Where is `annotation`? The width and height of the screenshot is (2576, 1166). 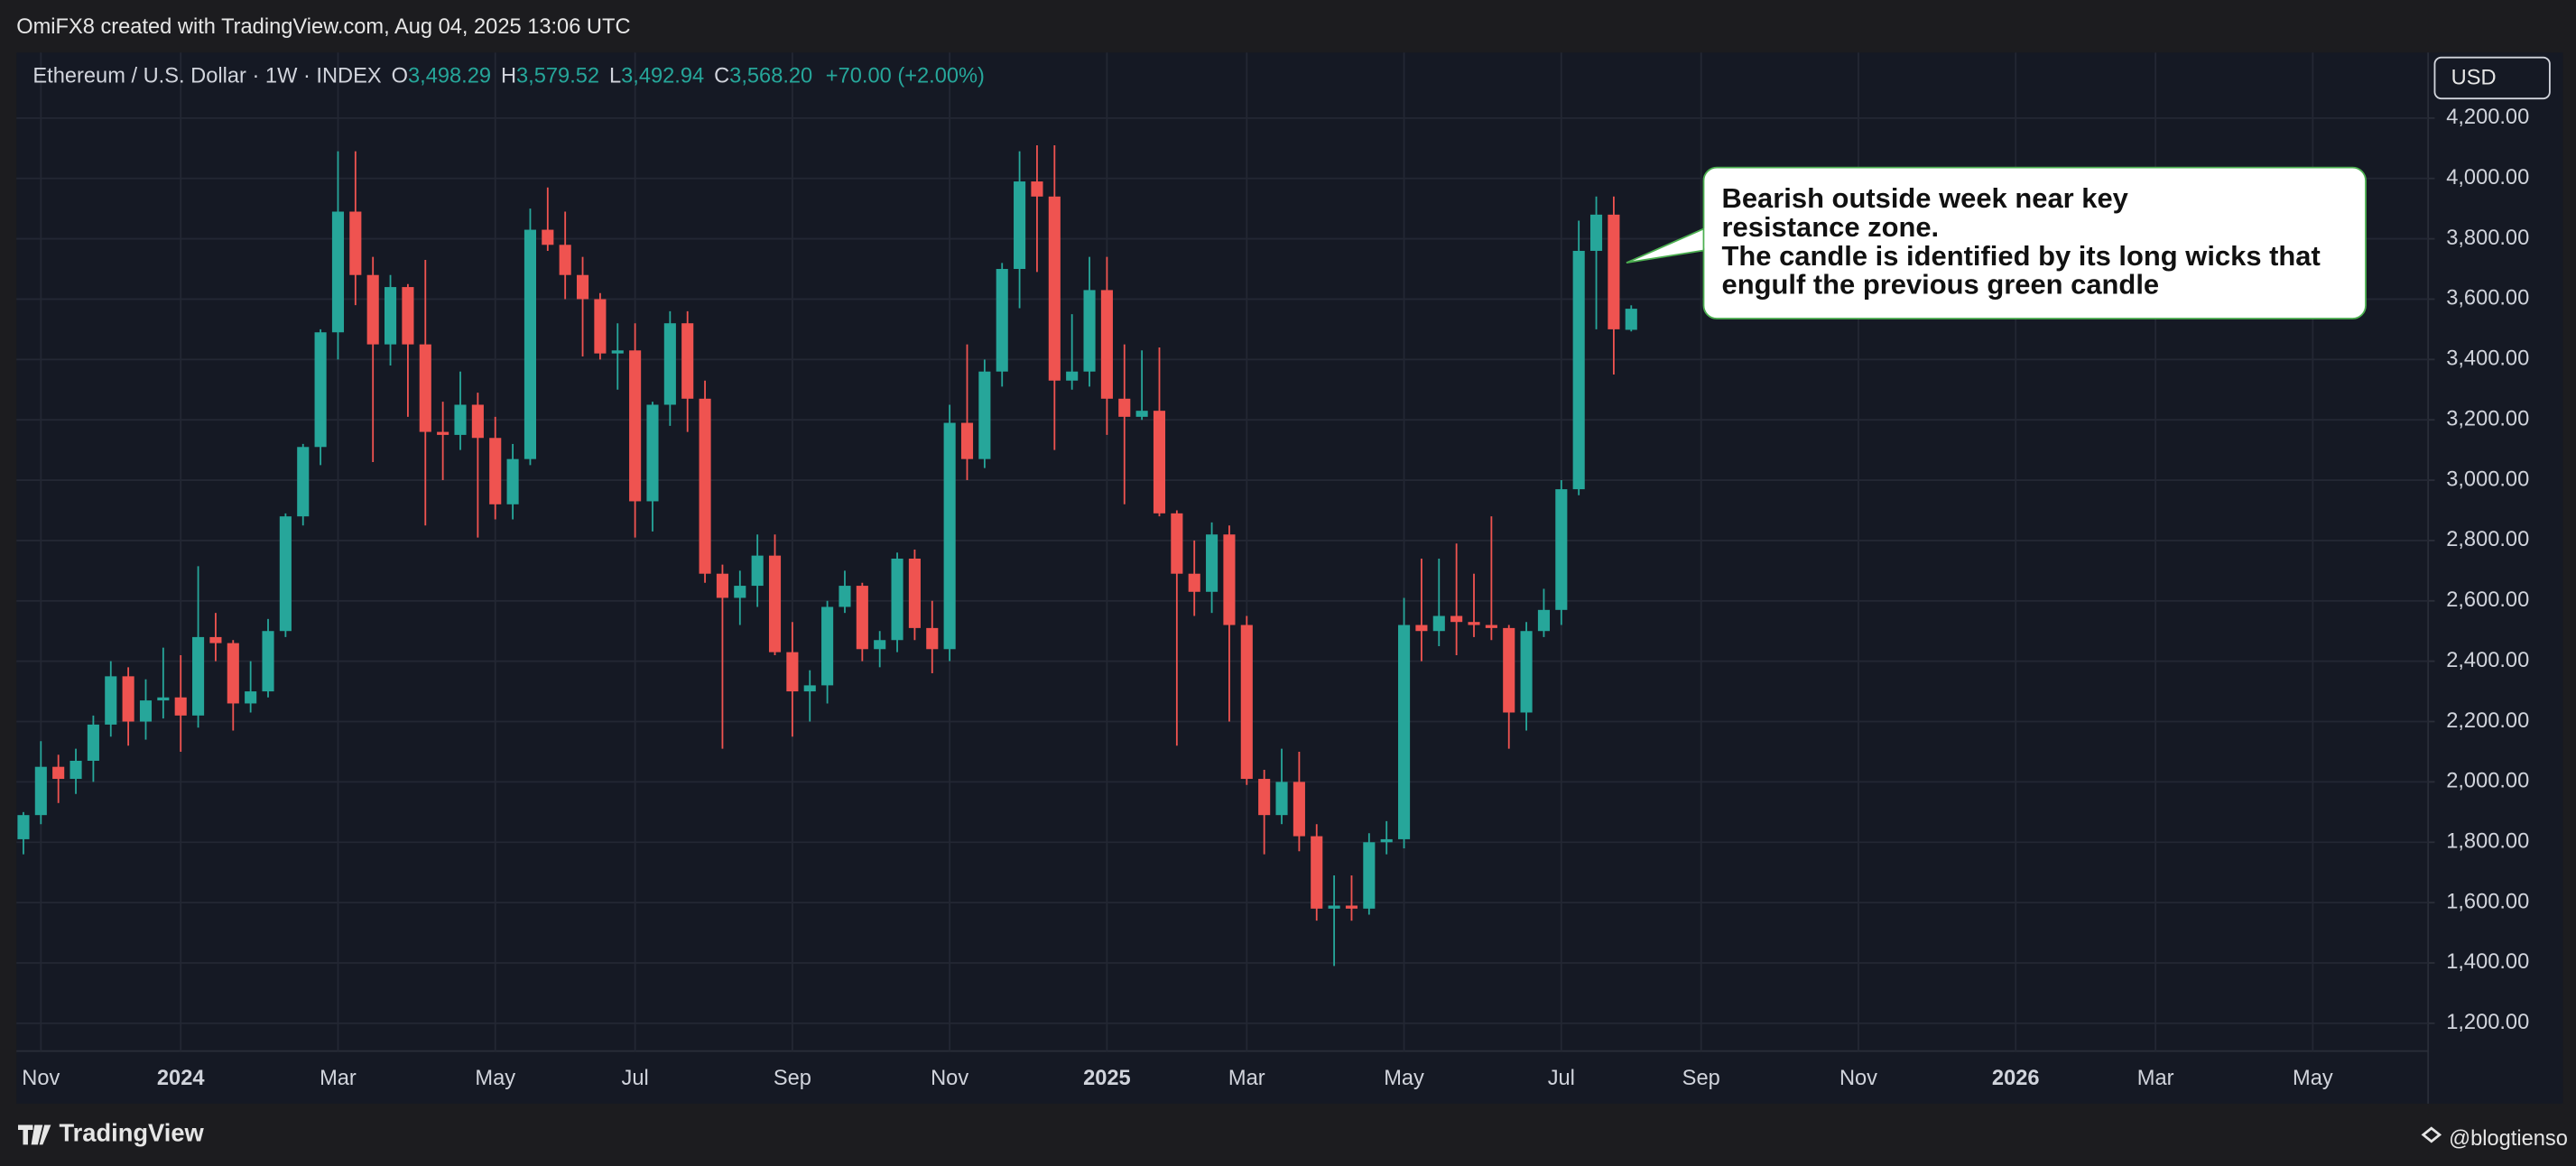
annotation is located at coordinates (1996, 242).